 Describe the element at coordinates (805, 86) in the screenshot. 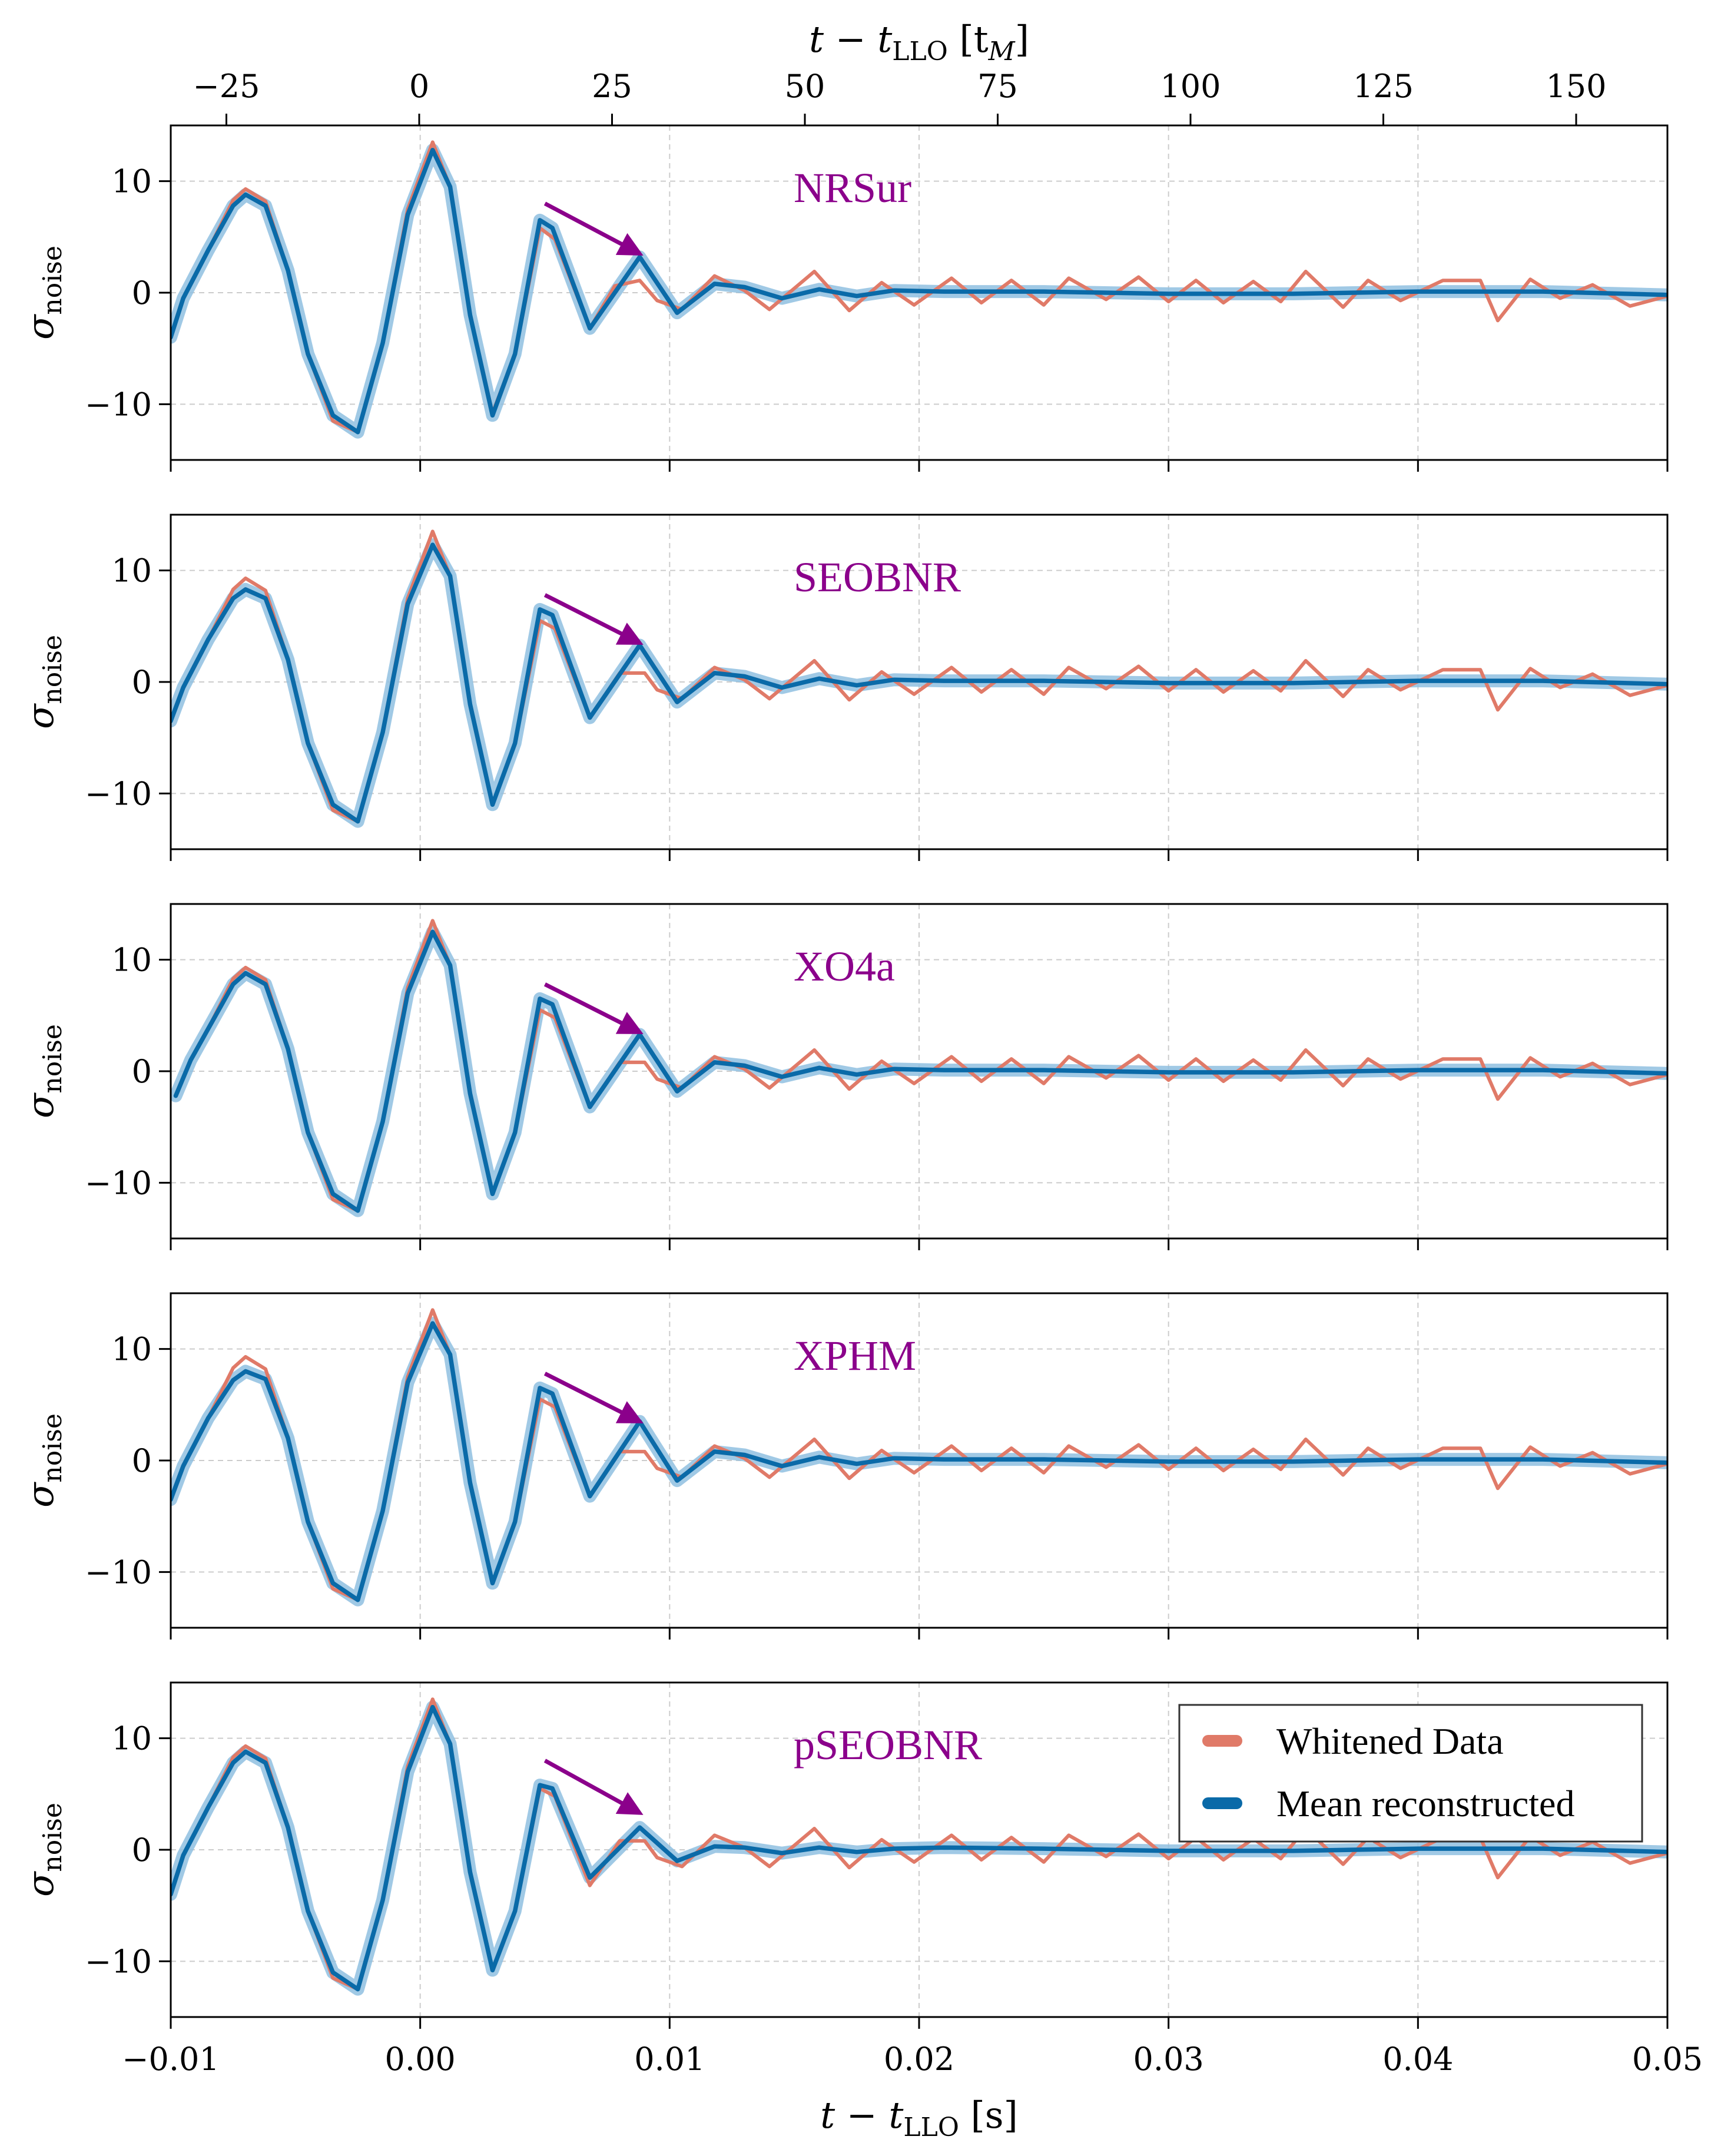

I see `top-x-tick-label: 50` at that location.